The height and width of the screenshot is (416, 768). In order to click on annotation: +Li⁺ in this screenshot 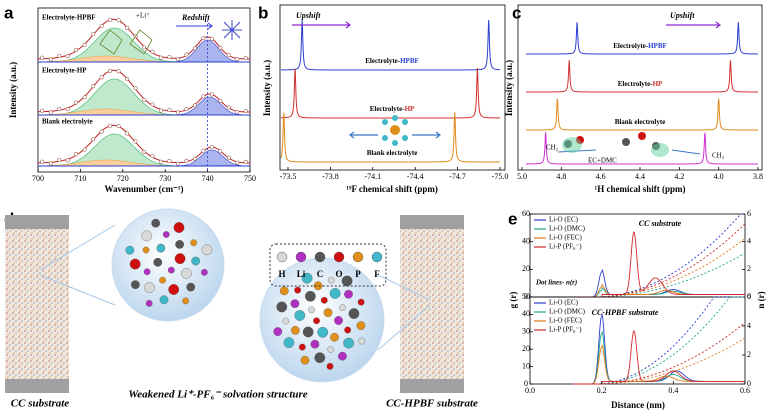, I will do `click(143, 16)`.